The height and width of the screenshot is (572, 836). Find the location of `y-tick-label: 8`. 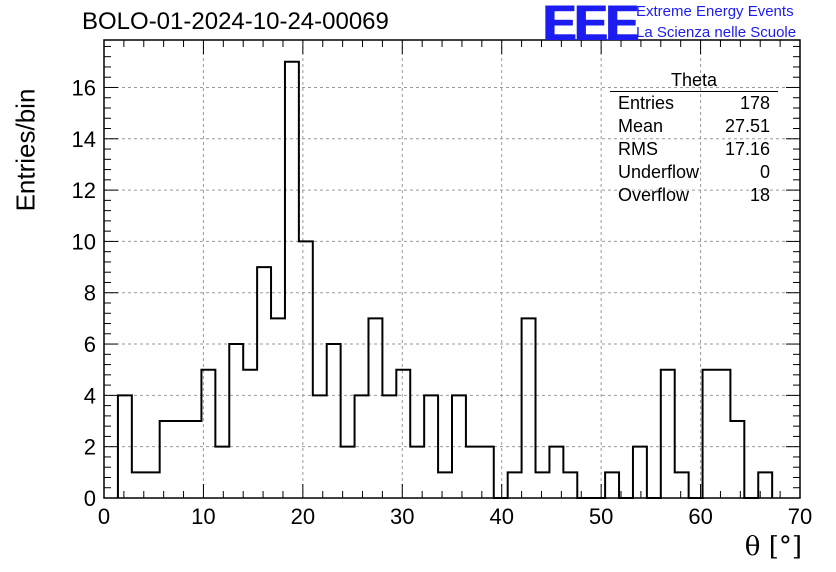

y-tick-label: 8 is located at coordinates (90, 293).